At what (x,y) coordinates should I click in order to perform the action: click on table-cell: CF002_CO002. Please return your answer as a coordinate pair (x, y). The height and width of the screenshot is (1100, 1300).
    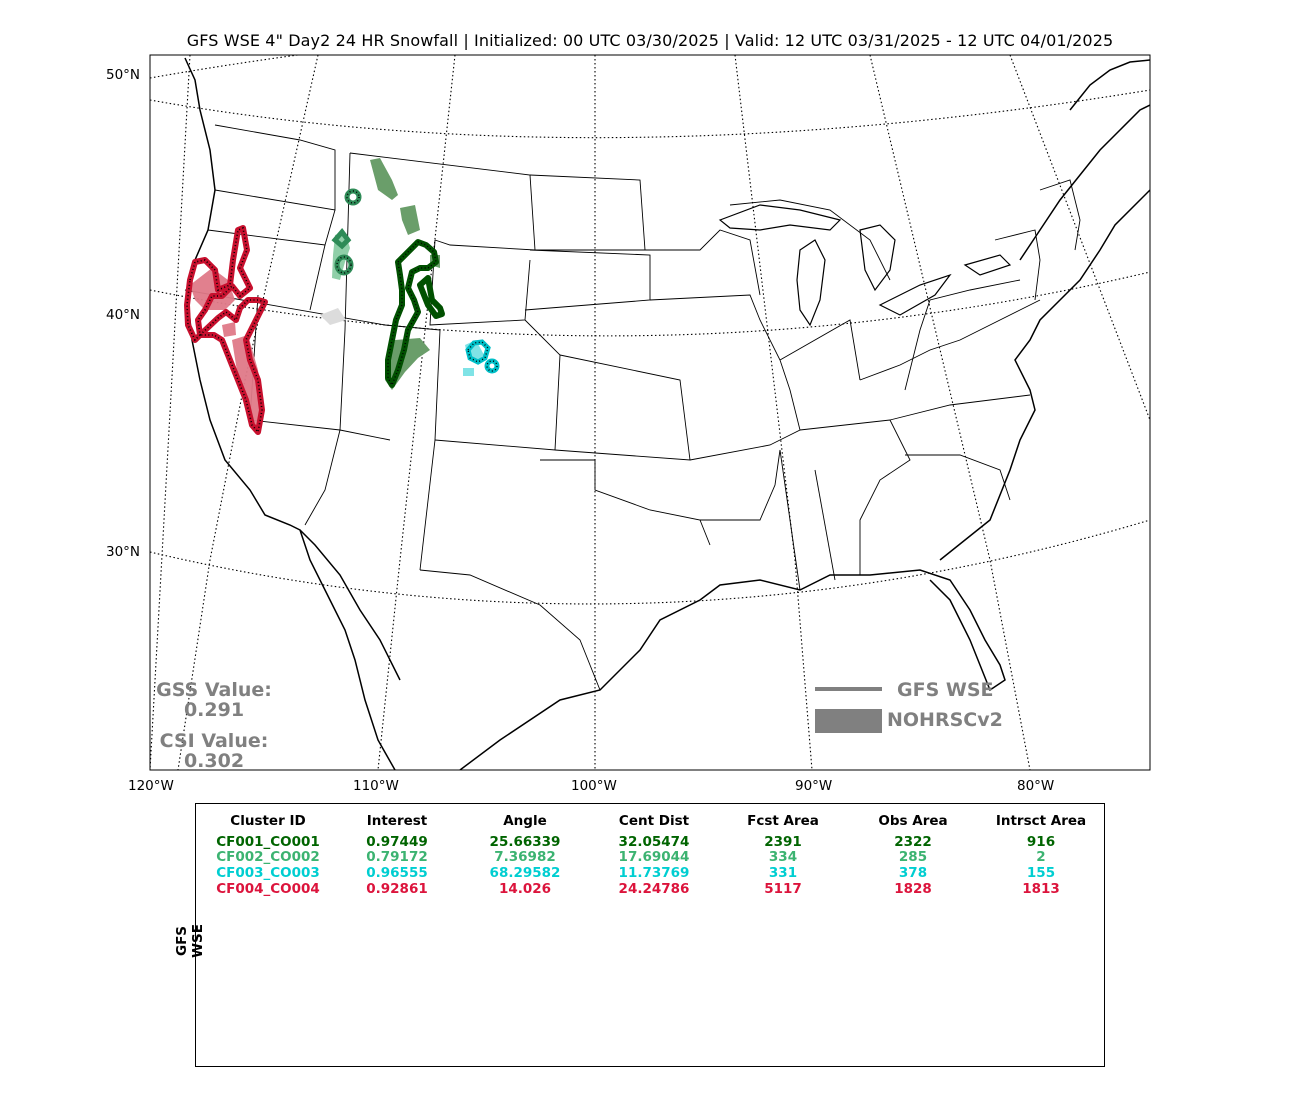
    Looking at the image, I should click on (268, 857).